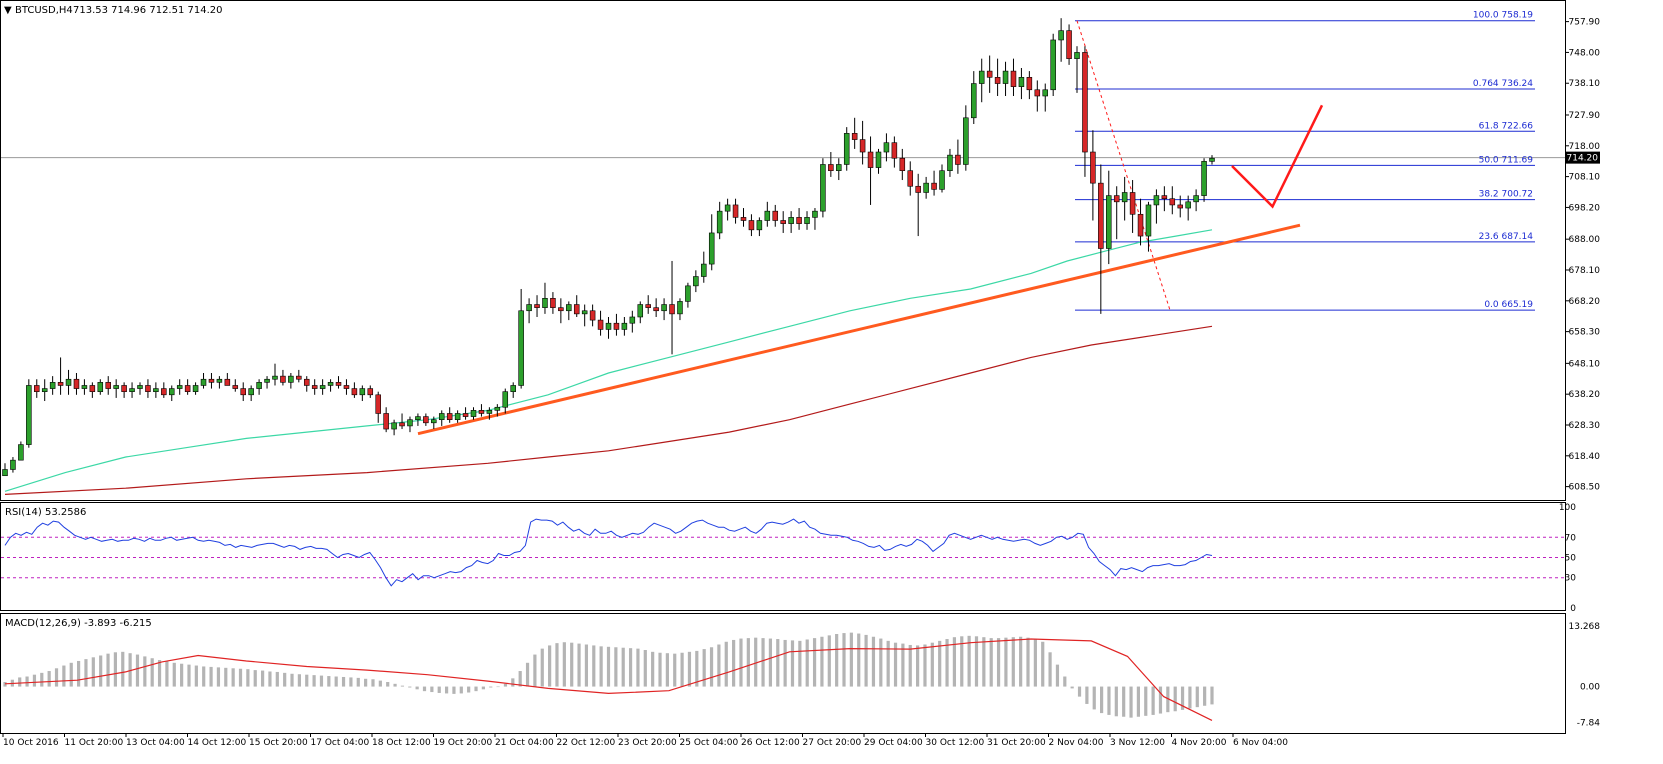  Describe the element at coordinates (1585, 84) in the screenshot. I see `price-tick-label: 738.10` at that location.